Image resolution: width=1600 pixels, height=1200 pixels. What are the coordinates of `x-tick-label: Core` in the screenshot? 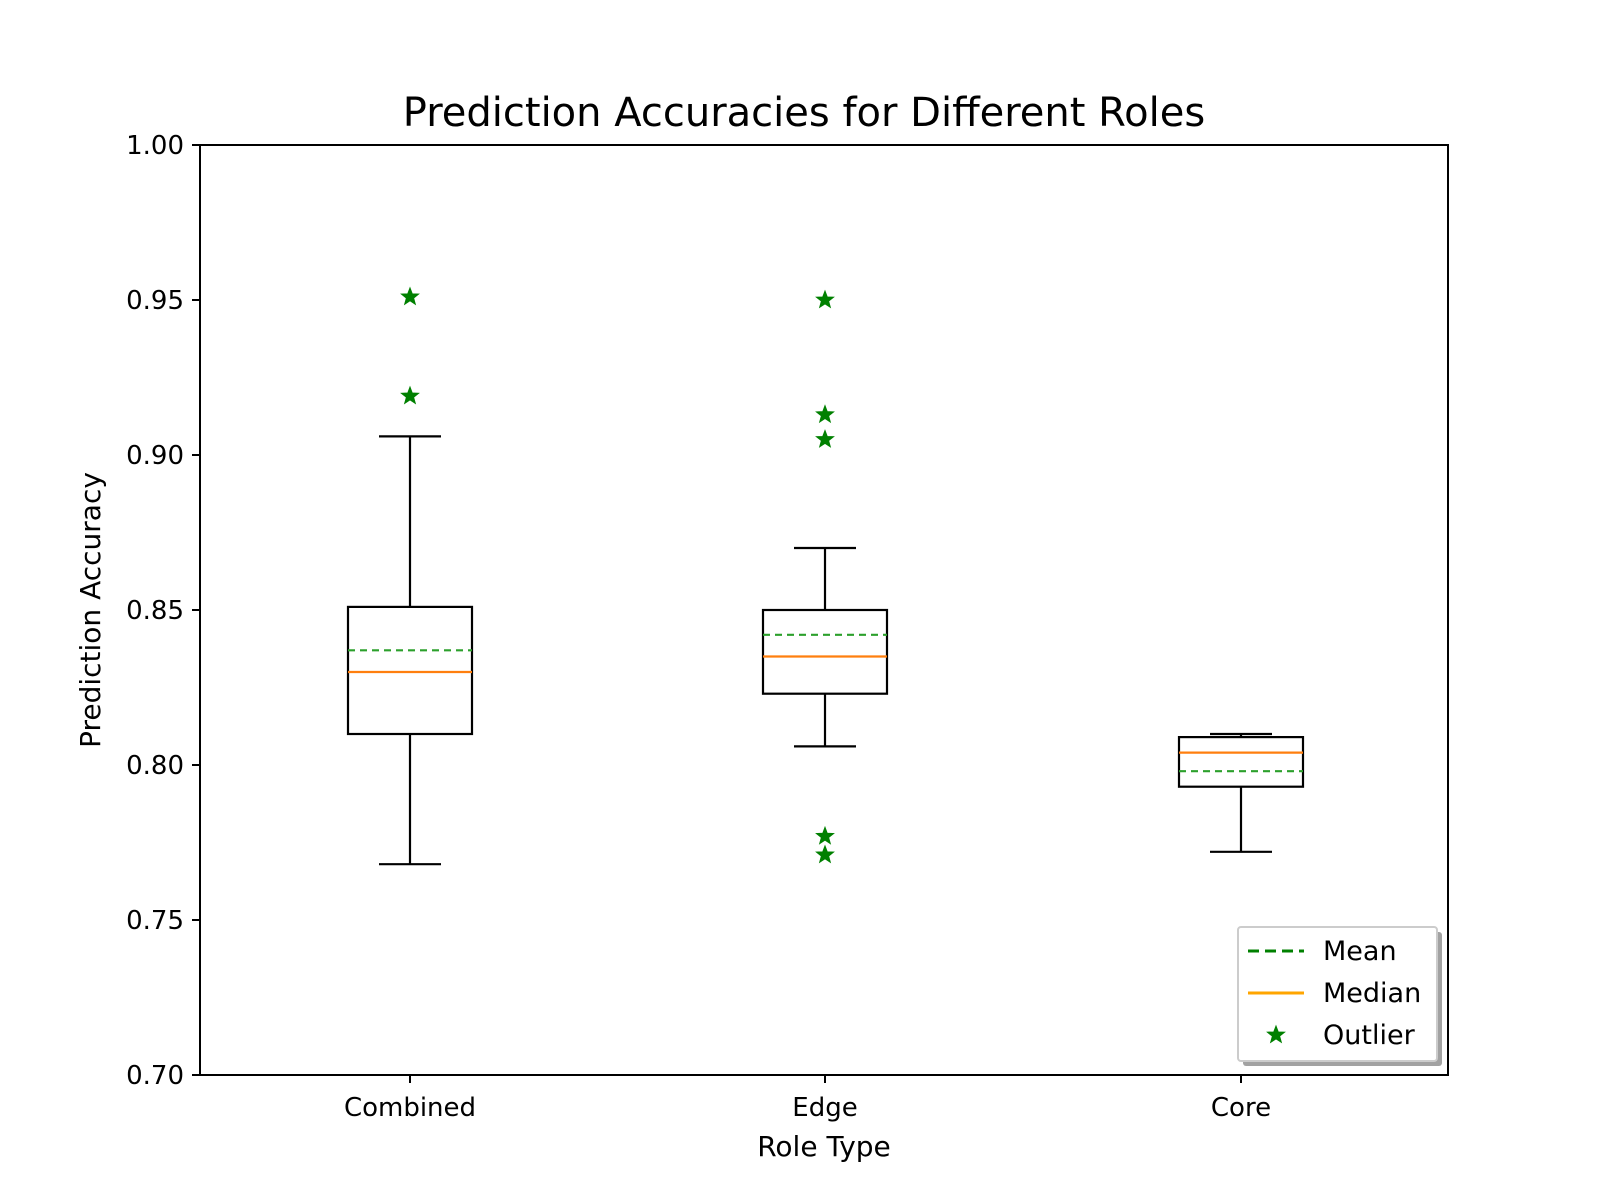 It's located at (1241, 1108).